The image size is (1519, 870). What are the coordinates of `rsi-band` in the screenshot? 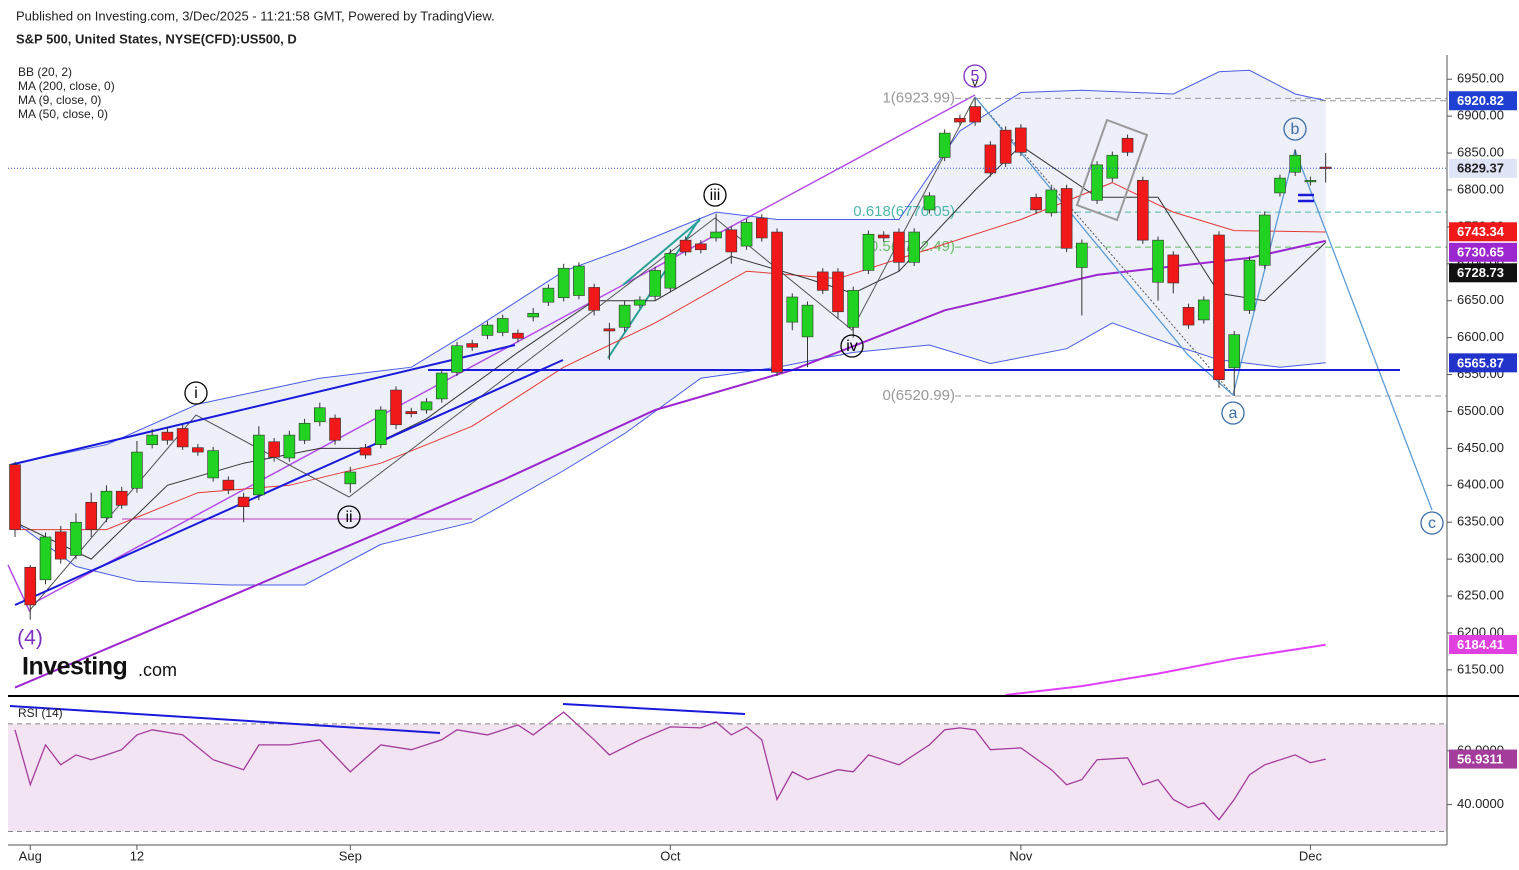 It's located at (727, 777).